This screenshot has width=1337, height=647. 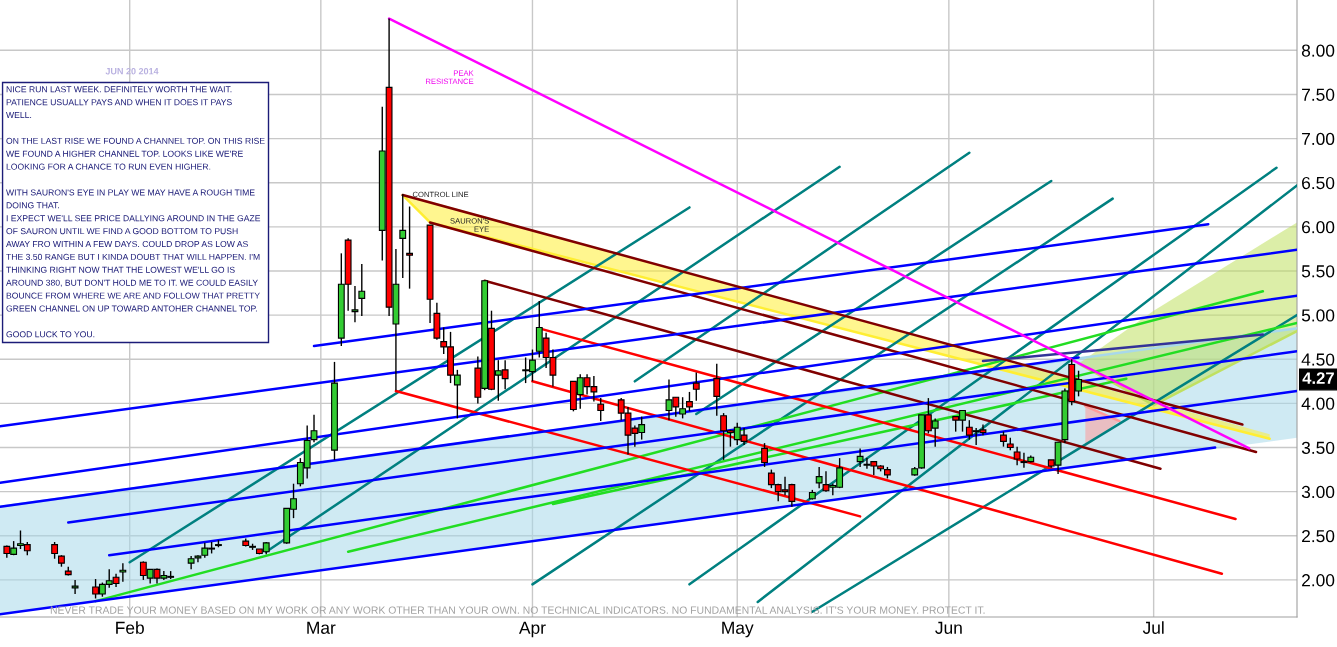 What do you see at coordinates (321, 627) in the screenshot?
I see `x-tick-label: Mar` at bounding box center [321, 627].